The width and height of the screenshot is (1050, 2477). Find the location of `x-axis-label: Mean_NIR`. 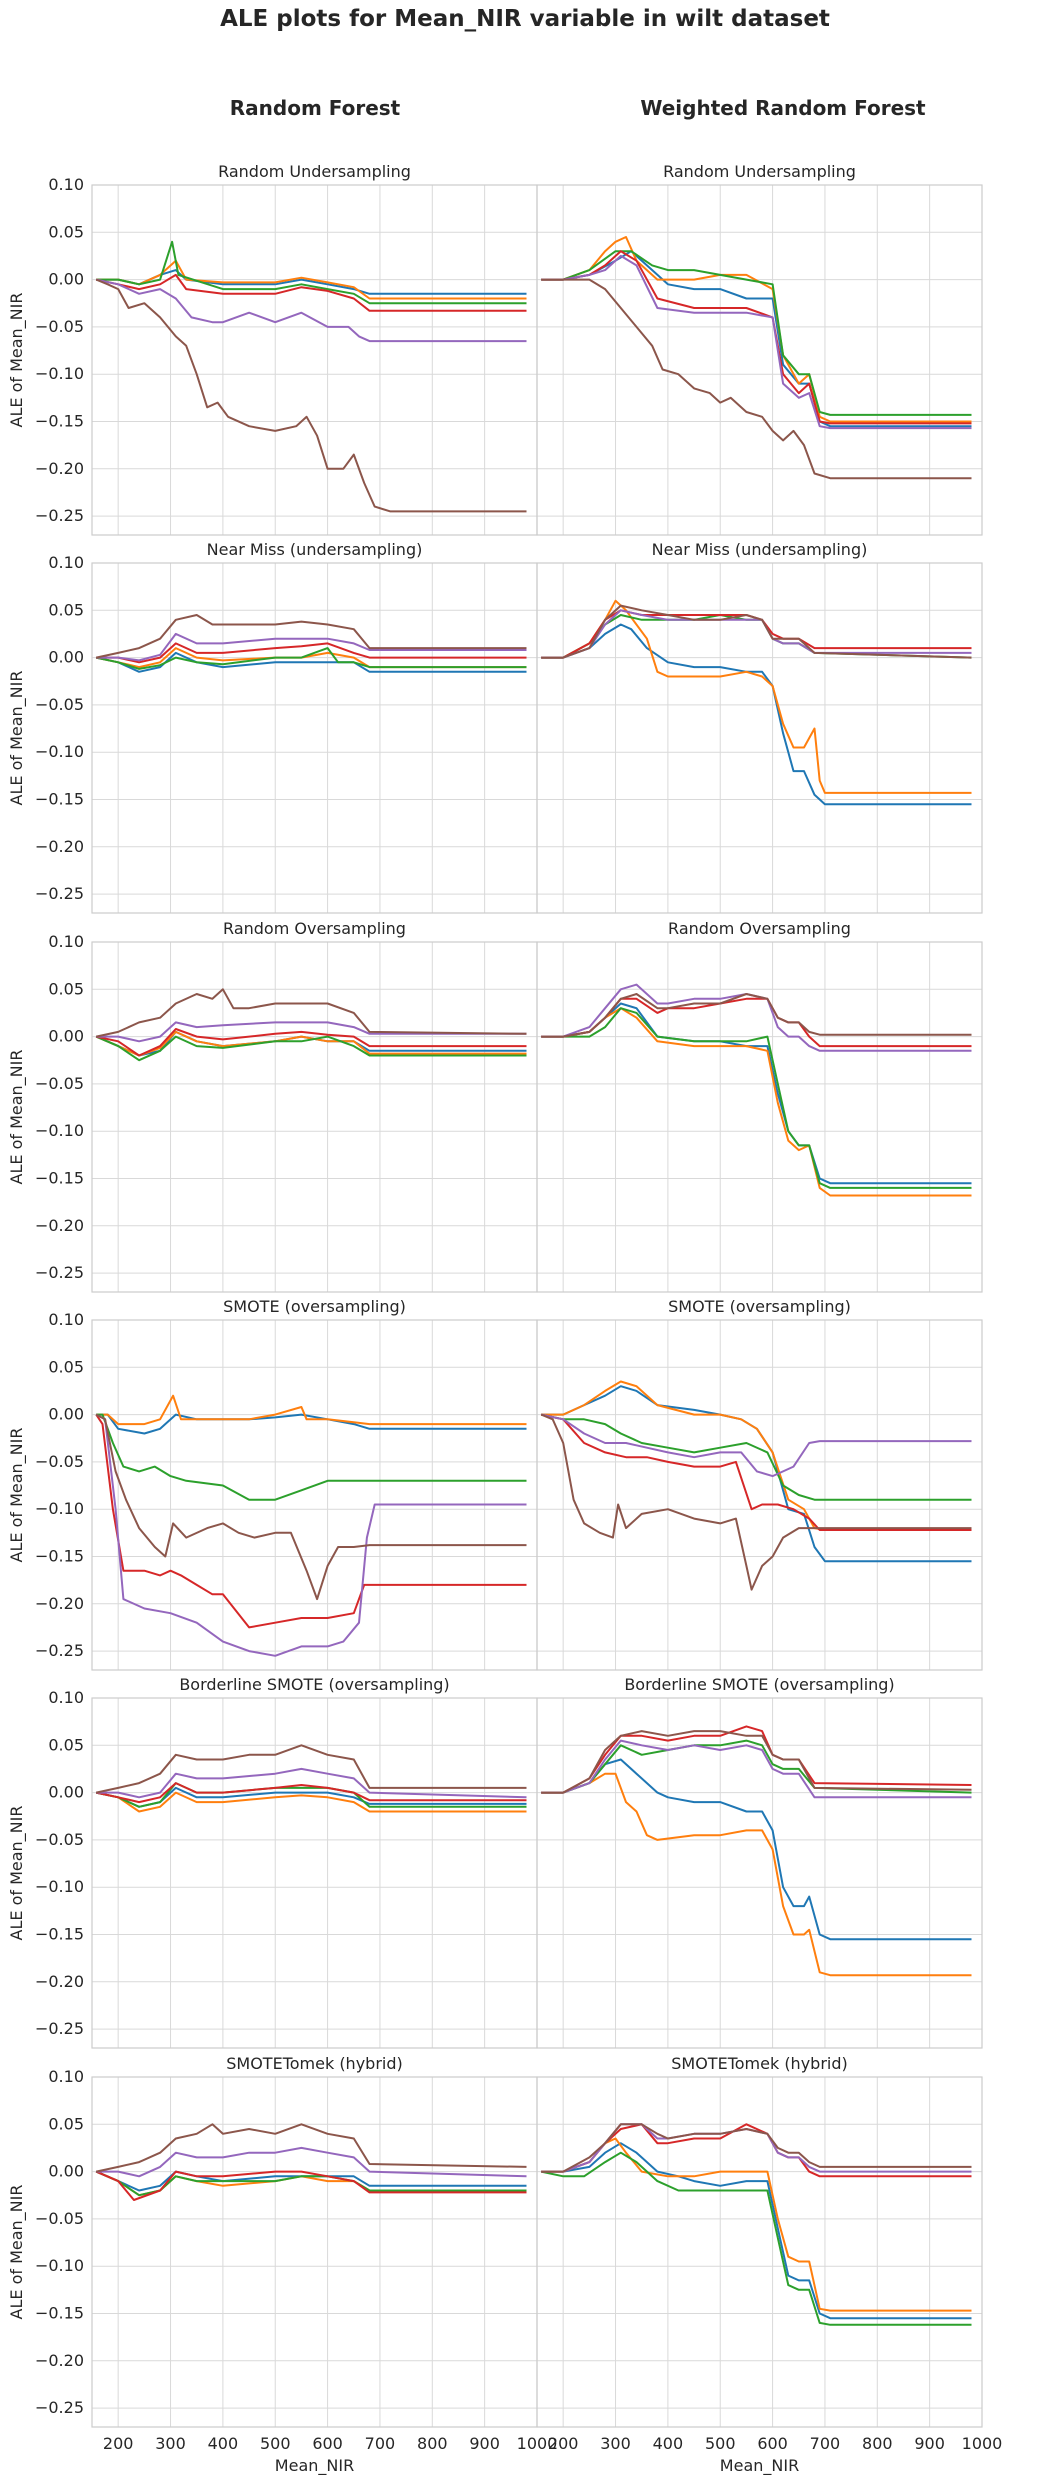

x-axis-label: Mean_NIR is located at coordinates (759, 2466).